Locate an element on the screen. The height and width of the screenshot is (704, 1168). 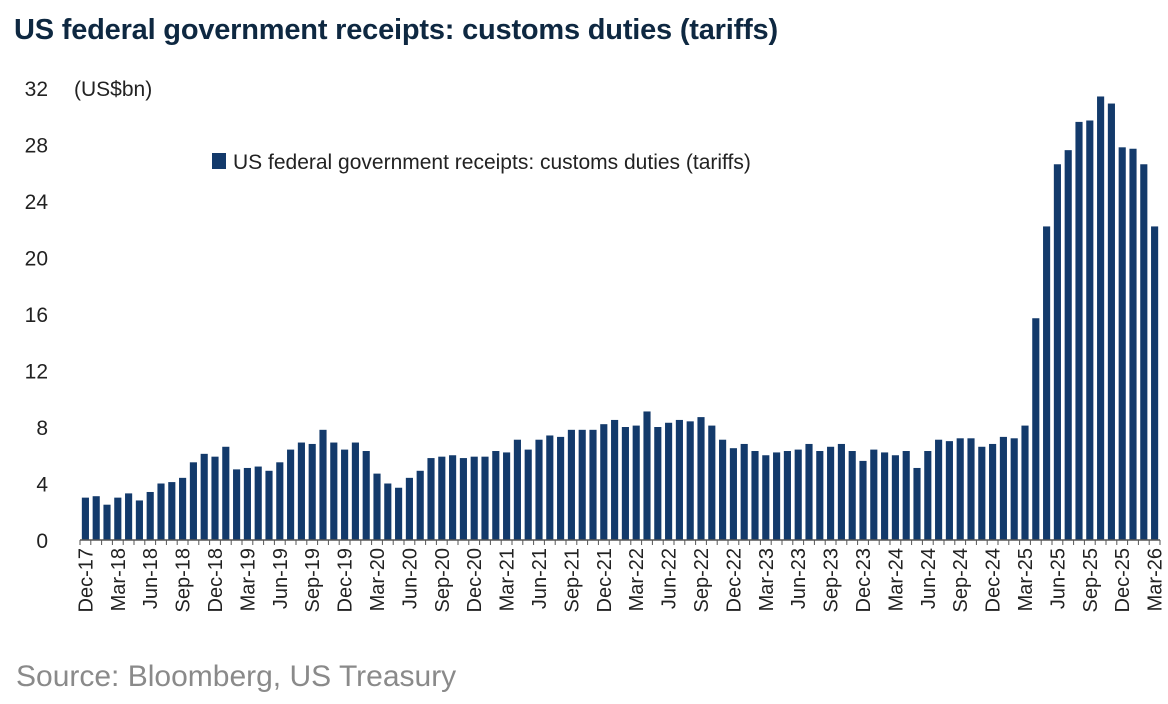
x-tick-label: Dec-20 is located at coordinates (475, 580).